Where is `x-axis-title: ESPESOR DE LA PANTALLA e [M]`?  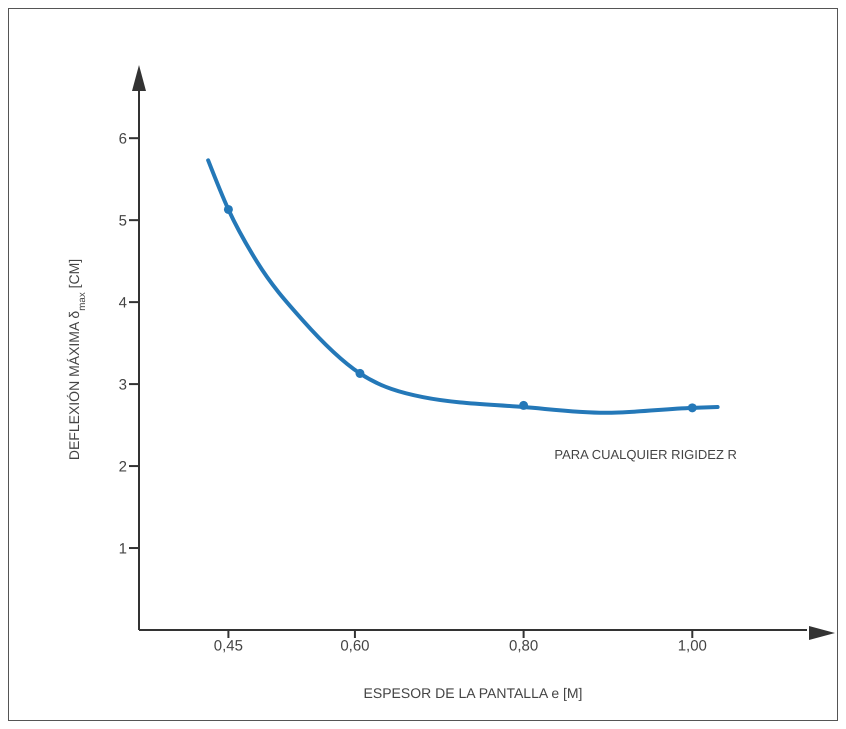 x-axis-title: ESPESOR DE LA PANTALLA e [M] is located at coordinates (473, 693).